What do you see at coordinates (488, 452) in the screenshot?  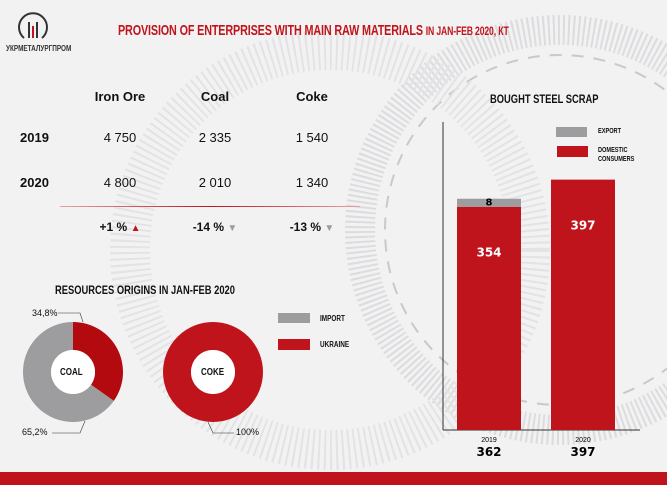 I see `total-2019: 362` at bounding box center [488, 452].